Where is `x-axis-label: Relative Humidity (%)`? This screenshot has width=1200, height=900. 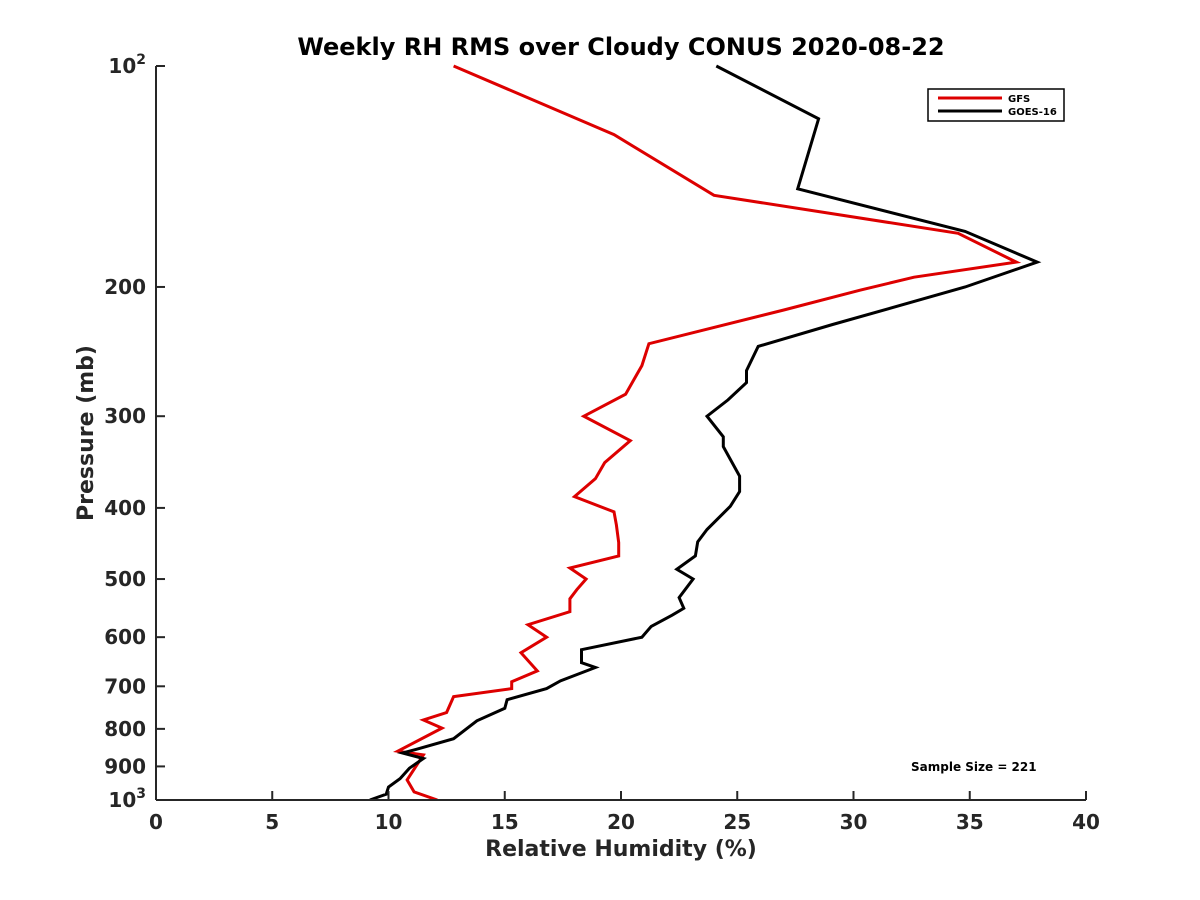 x-axis-label: Relative Humidity (%) is located at coordinates (621, 849).